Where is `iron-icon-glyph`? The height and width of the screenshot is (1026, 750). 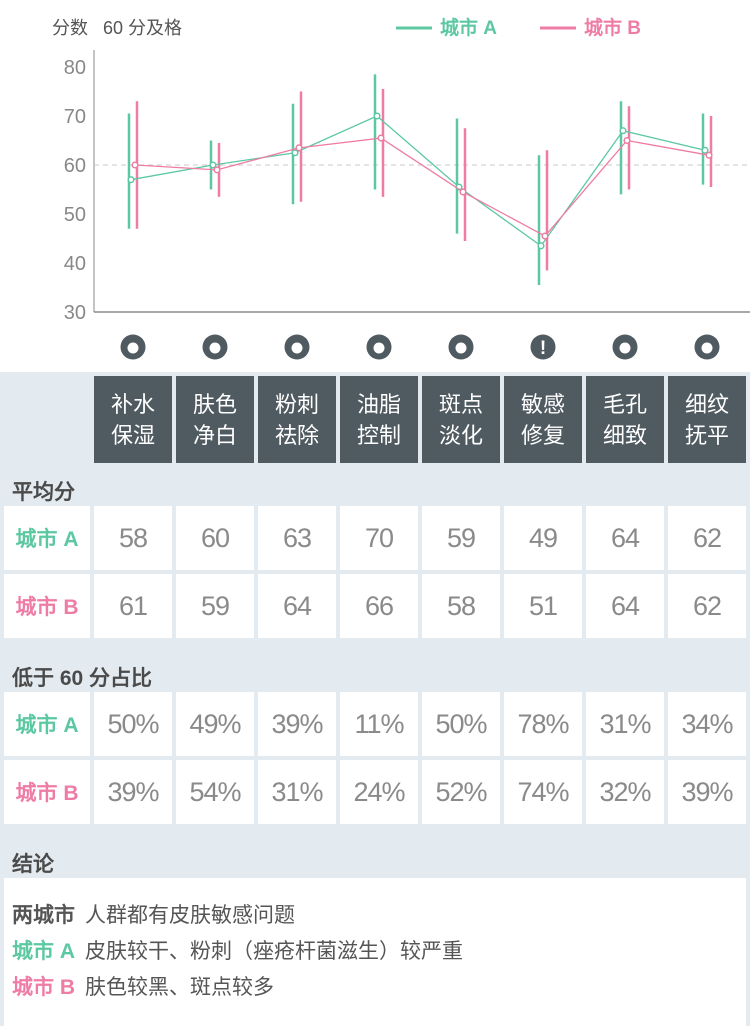
iron-icon-glyph is located at coordinates (707, 348).